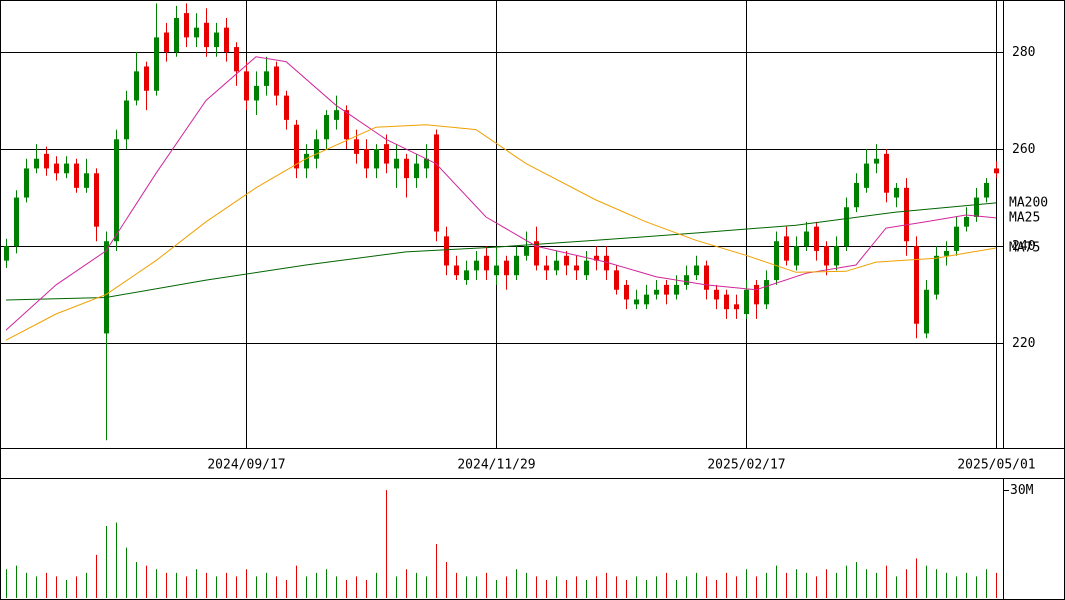 This screenshot has width=1065, height=600. Describe the element at coordinates (996, 465) in the screenshot. I see `x-tick-label: 2025/05/01` at that location.